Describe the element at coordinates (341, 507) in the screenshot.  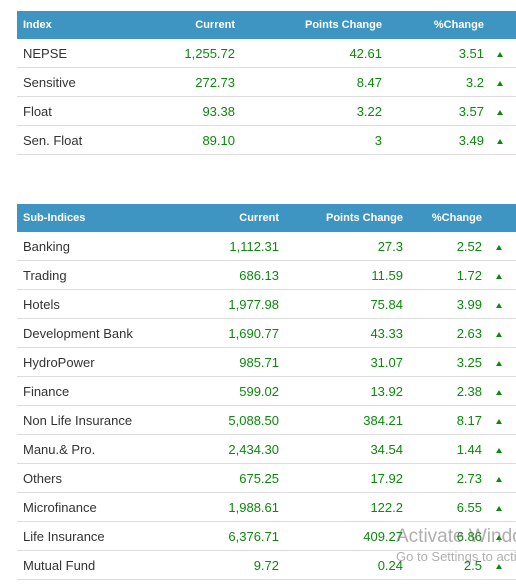
I see `row-points-change: 122.2` at that location.